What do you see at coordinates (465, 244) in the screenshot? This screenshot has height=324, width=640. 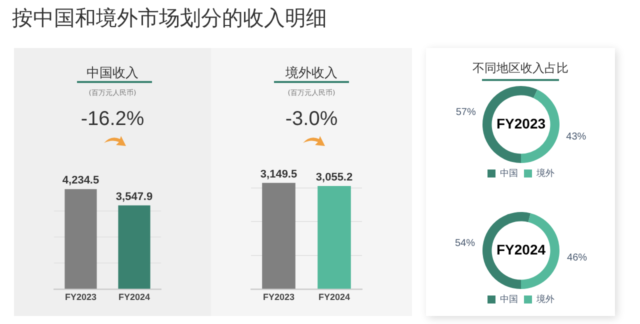 I see `data-label: 54%` at bounding box center [465, 244].